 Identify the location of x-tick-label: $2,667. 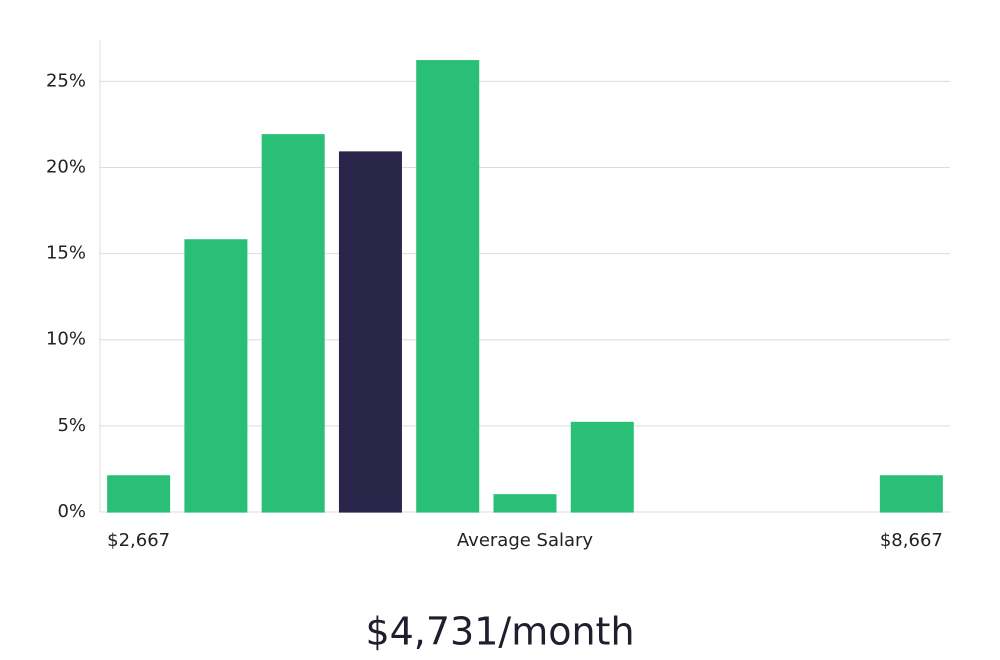
(138, 540).